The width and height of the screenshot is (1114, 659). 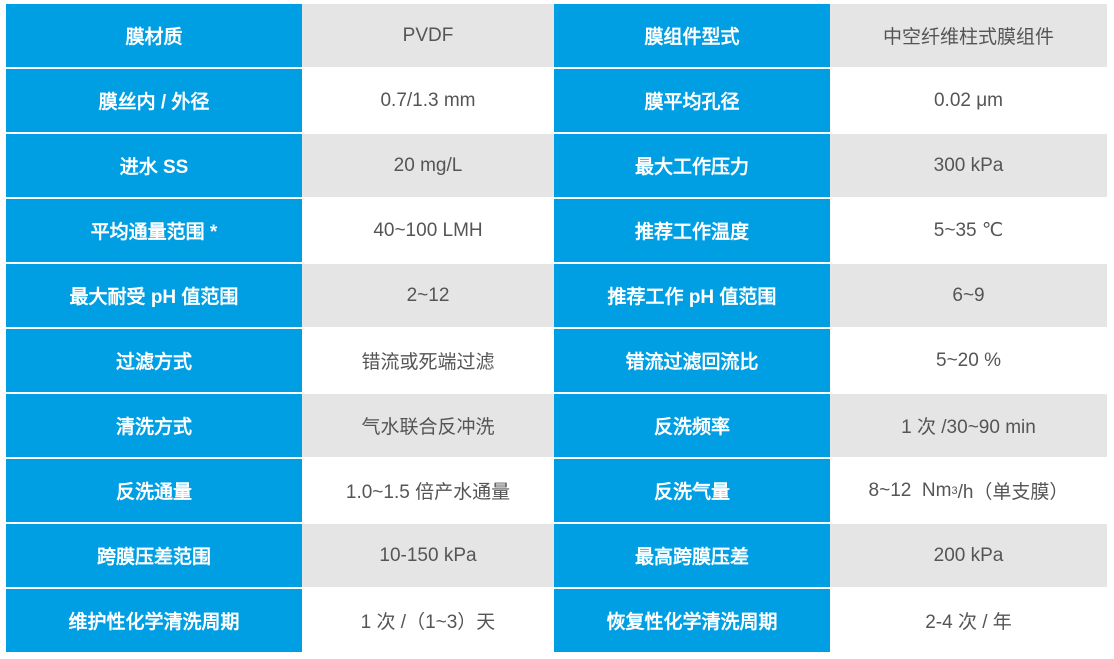 What do you see at coordinates (428, 165) in the screenshot?
I see `spec-value: 20 mg/L` at bounding box center [428, 165].